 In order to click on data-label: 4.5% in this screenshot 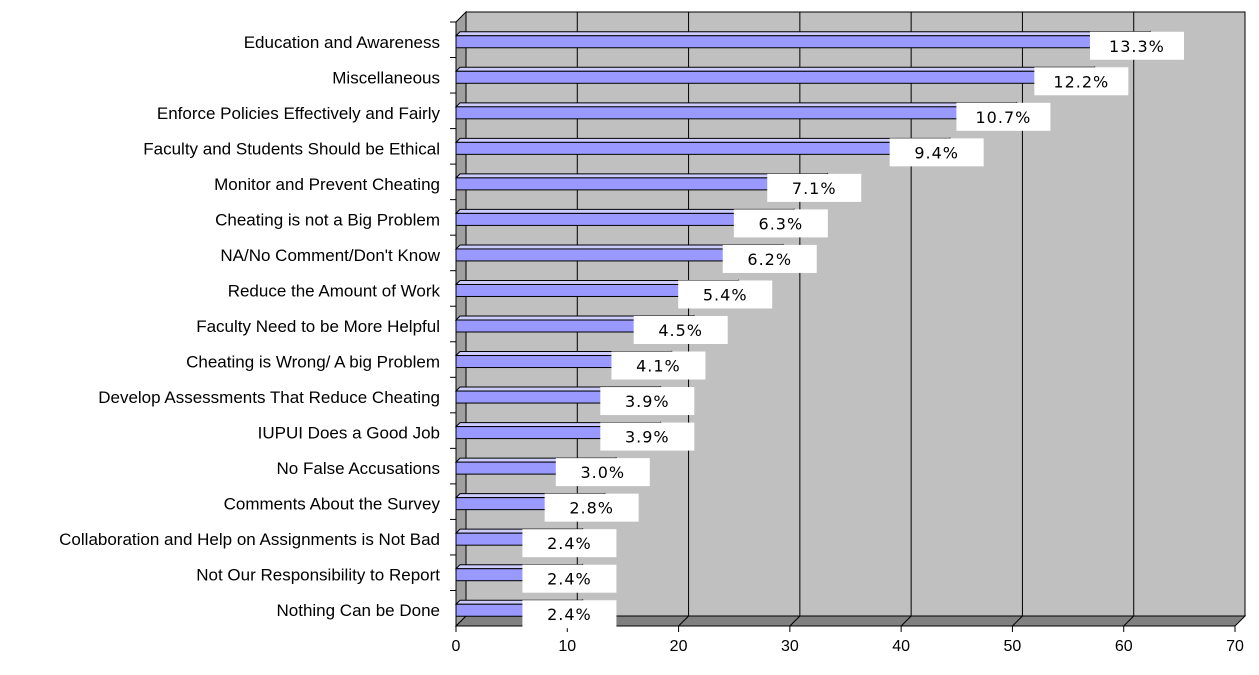, I will do `click(680, 330)`.